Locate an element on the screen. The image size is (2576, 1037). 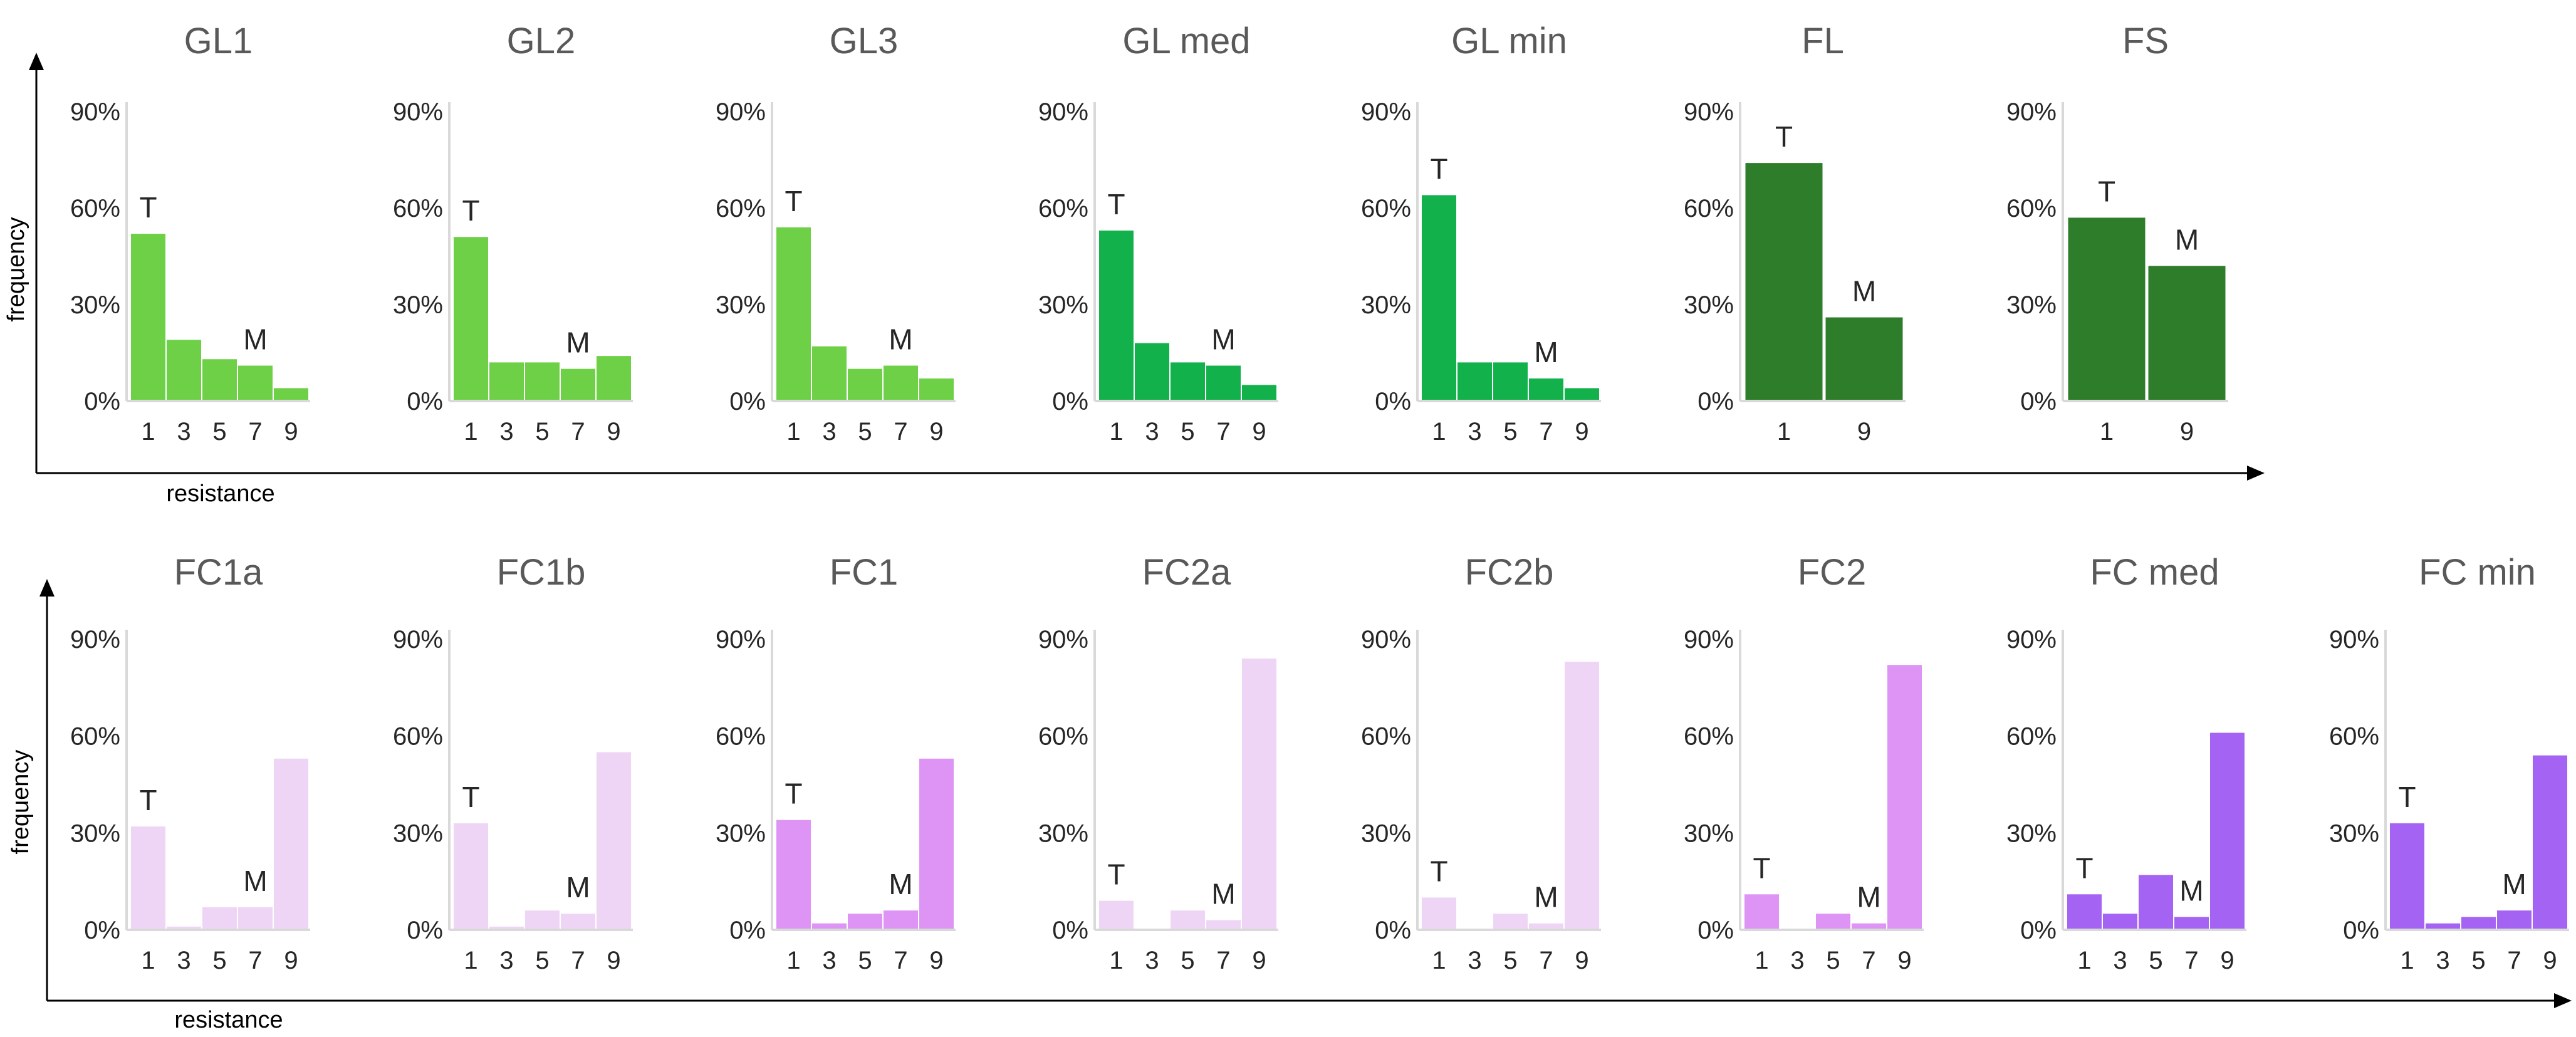
panel-gl3: GL3 0% 30% 60% 90% 1 3 5 7 9 T M is located at coordinates (836, 233).